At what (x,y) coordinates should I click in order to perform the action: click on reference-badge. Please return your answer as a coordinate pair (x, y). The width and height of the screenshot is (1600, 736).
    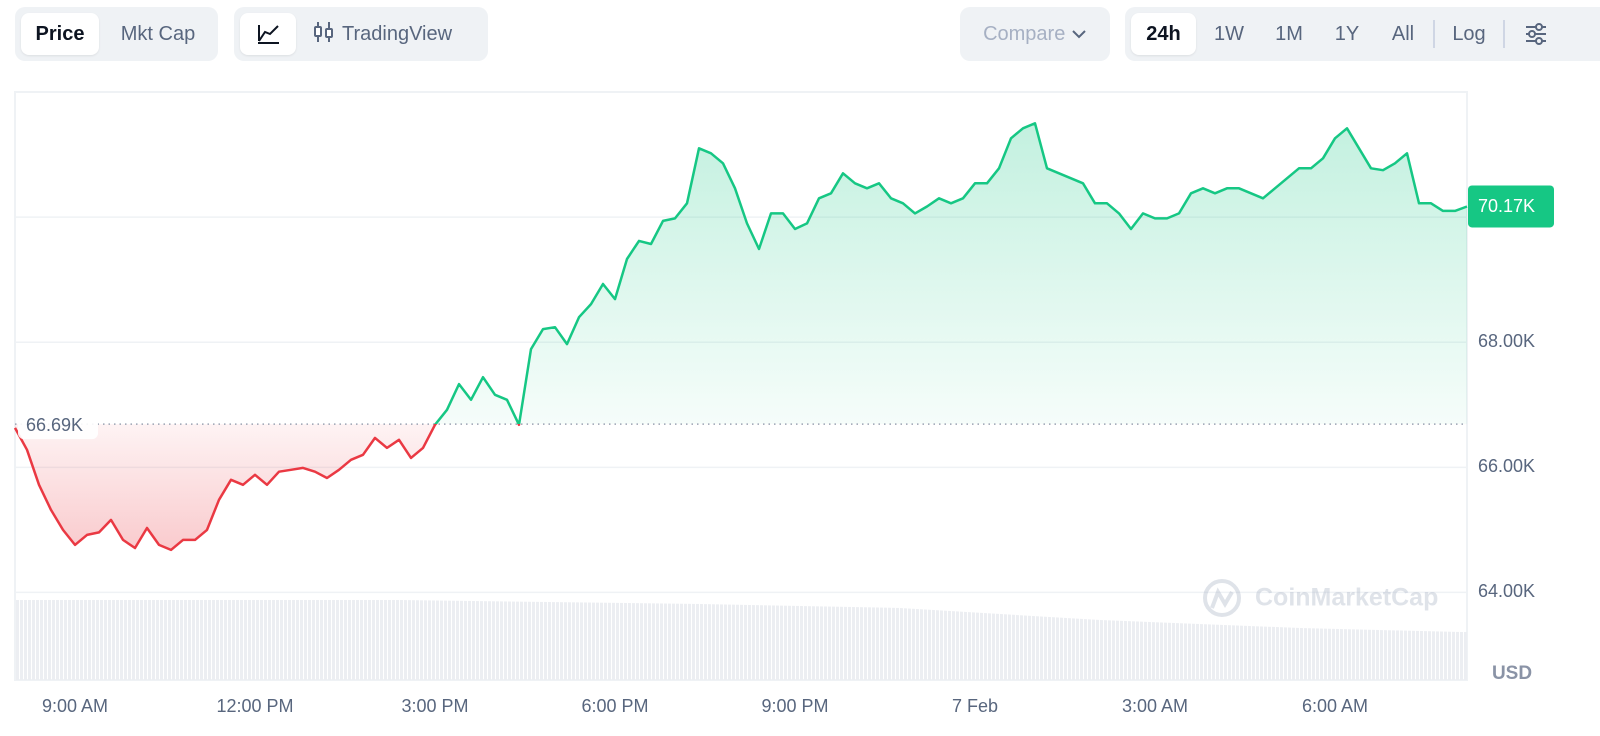
    Looking at the image, I should click on (58, 424).